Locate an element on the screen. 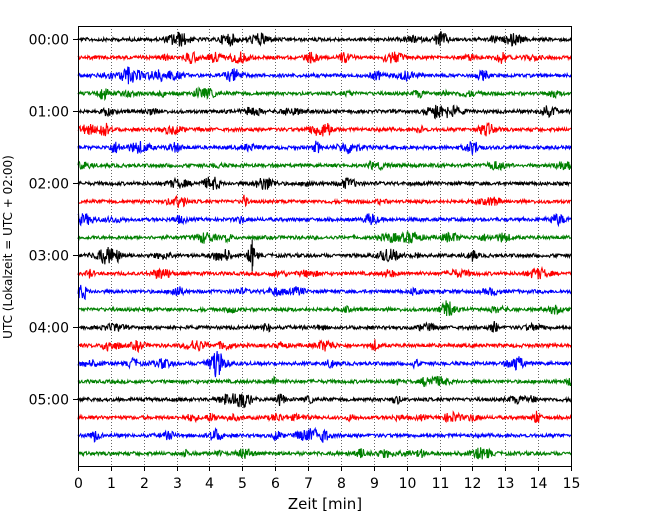  x-ticks: 0 1 2 3 4 5 6 7 8 9 10 11 12 13 14 15 is located at coordinates (327, 479).